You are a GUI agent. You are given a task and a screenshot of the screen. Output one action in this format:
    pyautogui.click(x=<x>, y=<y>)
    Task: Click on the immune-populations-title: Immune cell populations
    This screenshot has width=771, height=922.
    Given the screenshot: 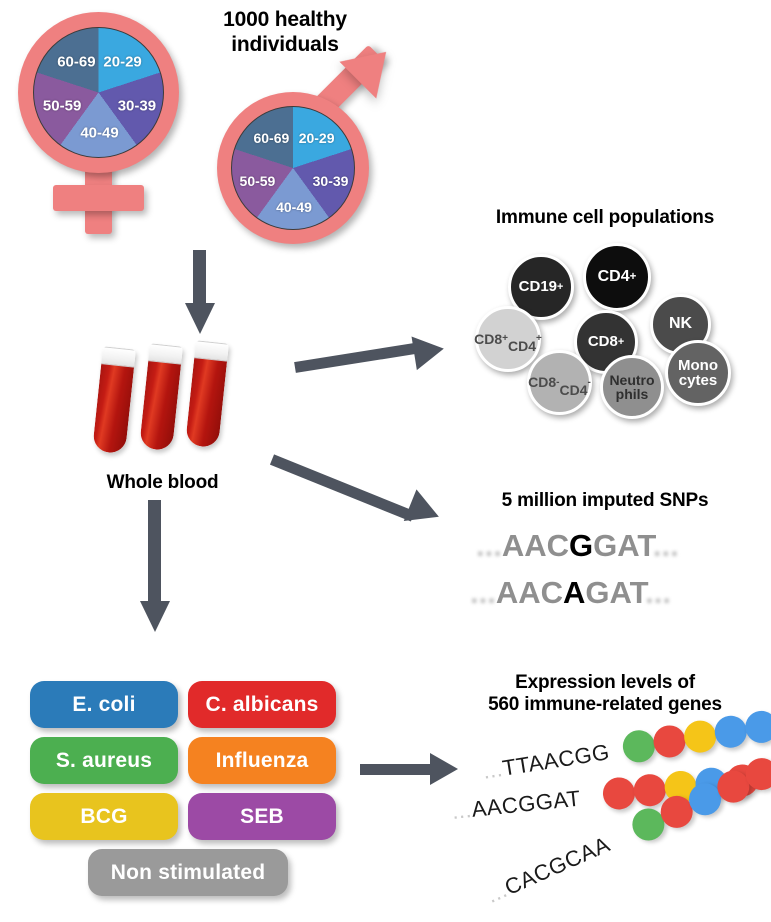 What is the action you would take?
    pyautogui.click(x=605, y=217)
    